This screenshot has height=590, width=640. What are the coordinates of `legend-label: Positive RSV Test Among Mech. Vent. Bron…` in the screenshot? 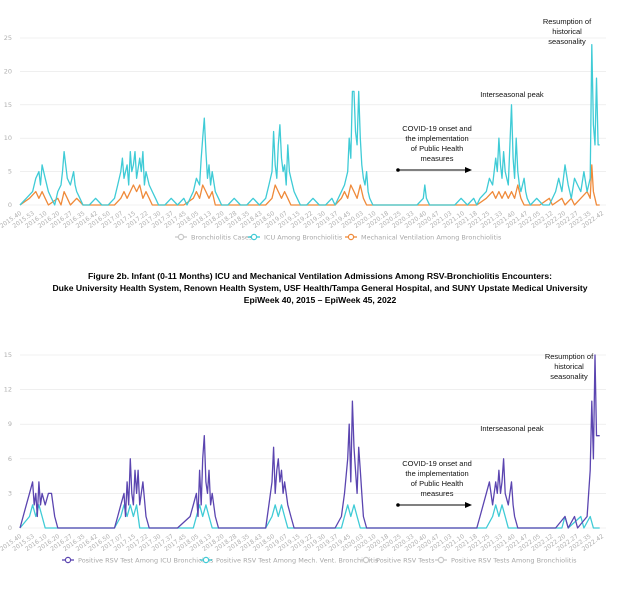 It's located at (297, 560).